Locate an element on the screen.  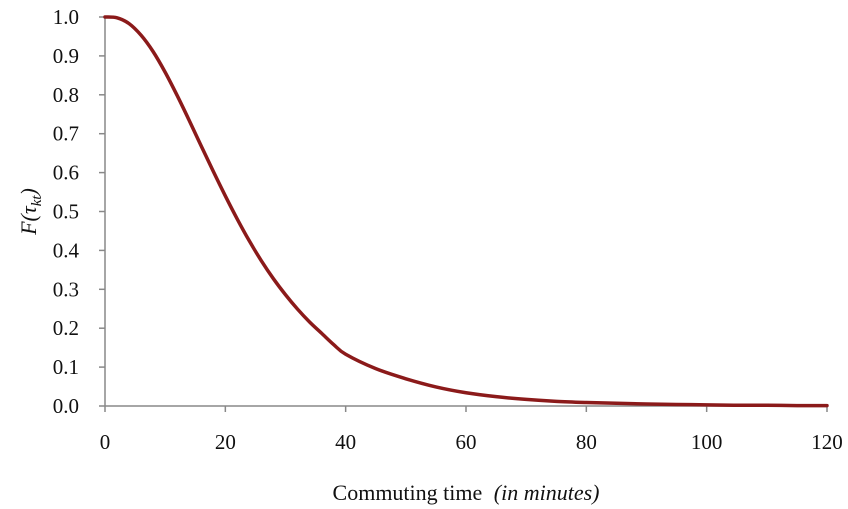
y-tick-label: 0.1 is located at coordinates (66, 367).